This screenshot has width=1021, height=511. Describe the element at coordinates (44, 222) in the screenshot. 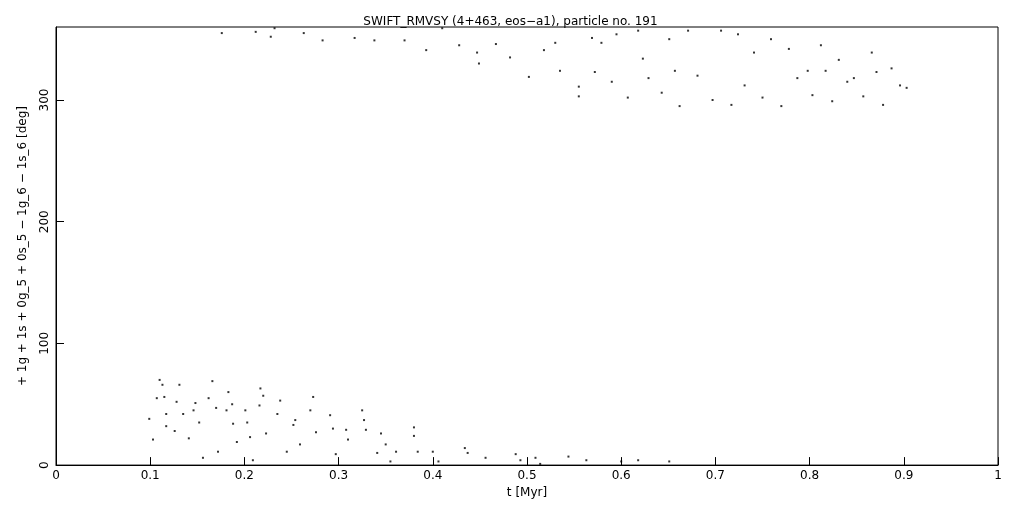

I see `y-tick-label: 200` at that location.